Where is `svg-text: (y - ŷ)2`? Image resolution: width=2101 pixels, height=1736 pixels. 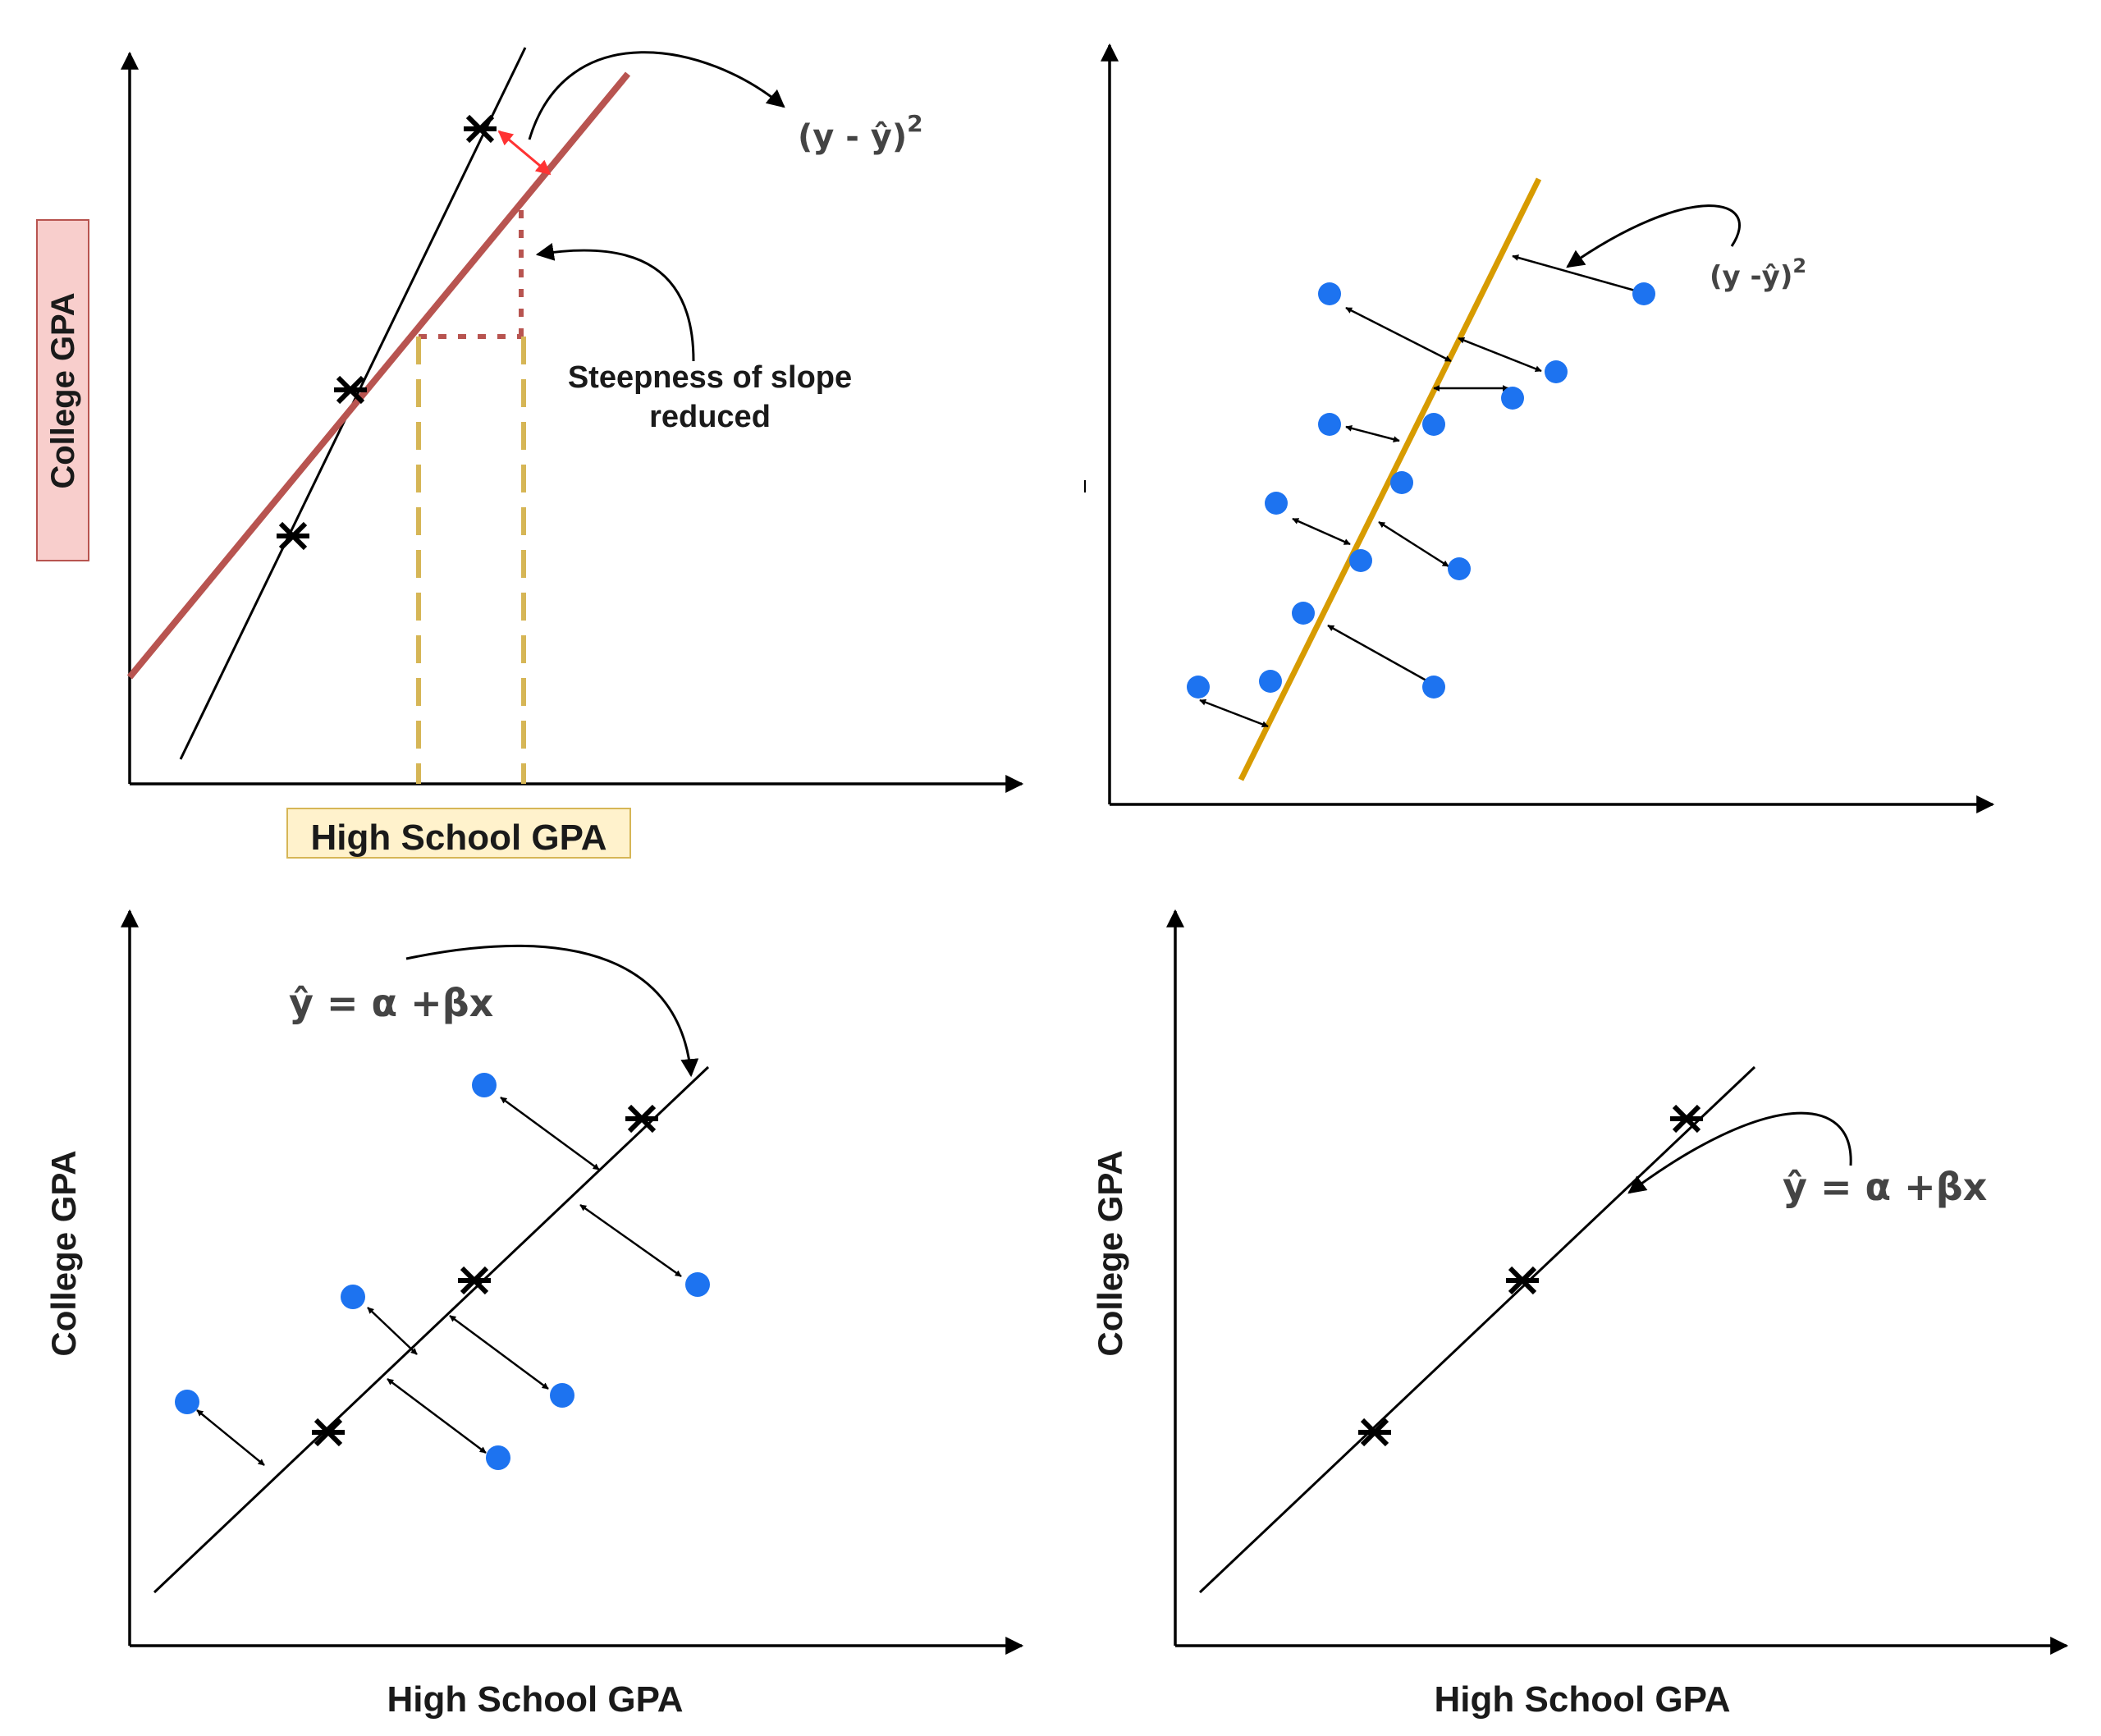
svg-text: (y - ŷ)2 is located at coordinates (860, 133).